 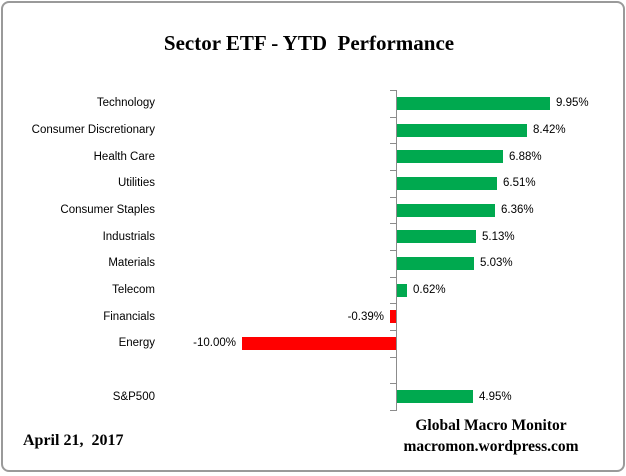 I want to click on bar-financials, so click(x=393, y=316).